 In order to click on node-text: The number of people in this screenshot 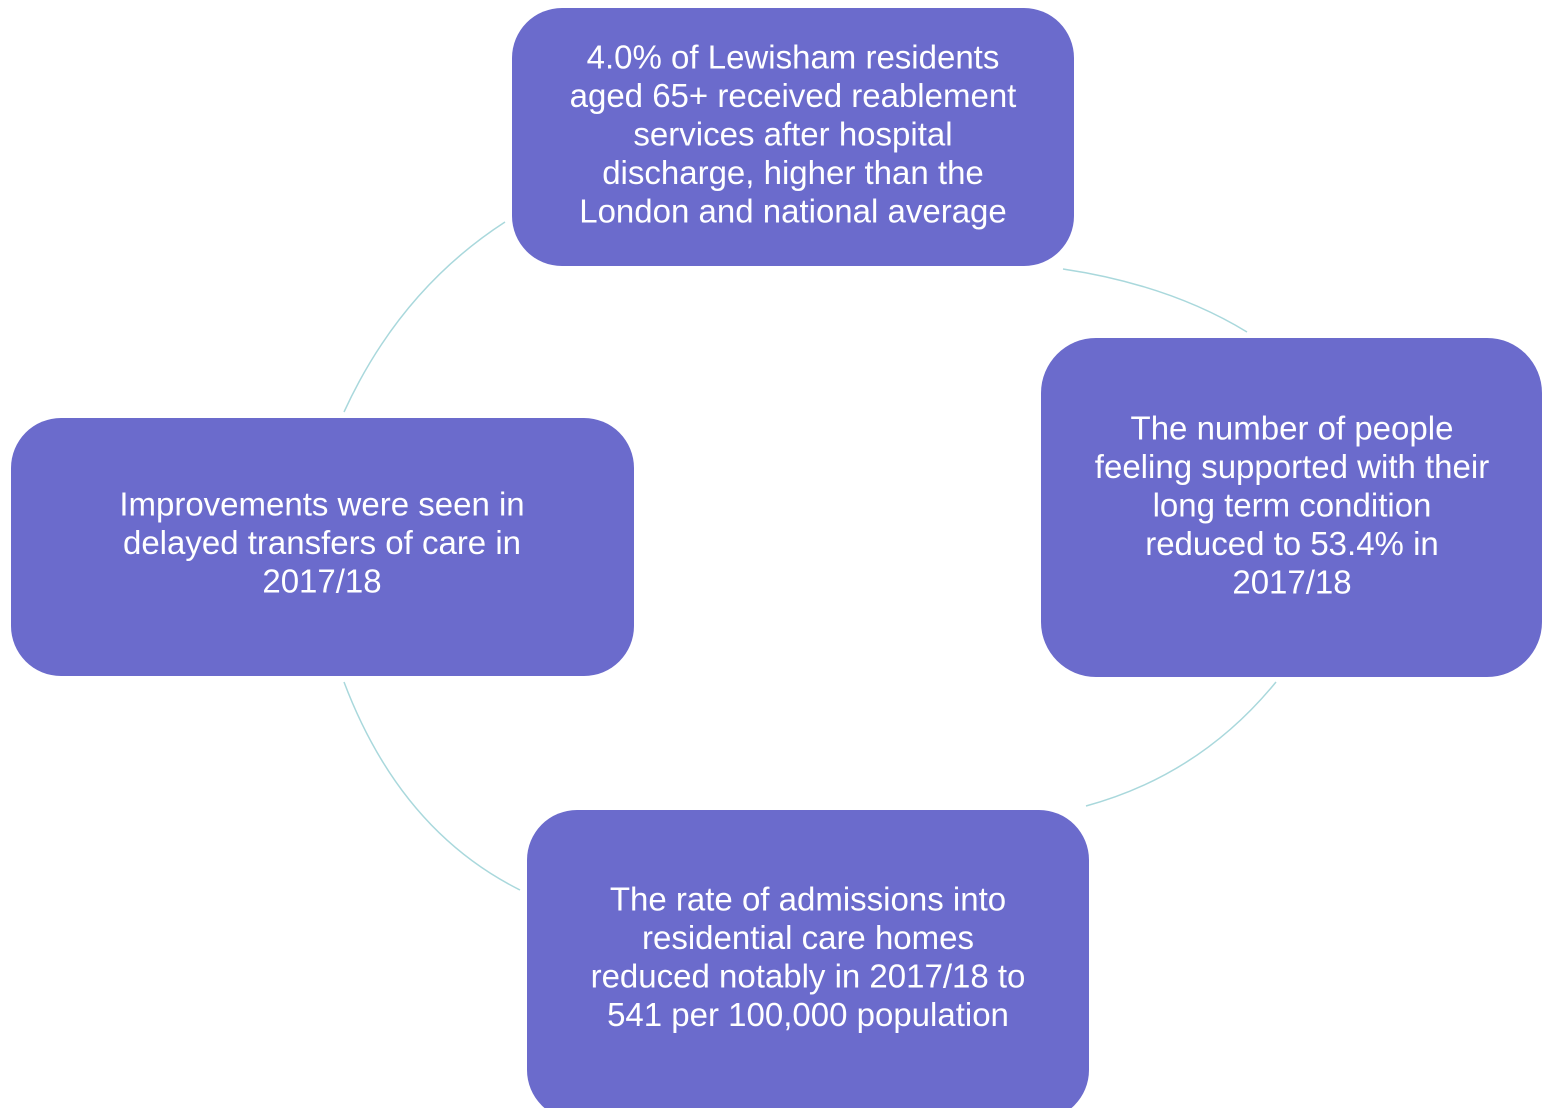, I will do `click(1292, 428)`.